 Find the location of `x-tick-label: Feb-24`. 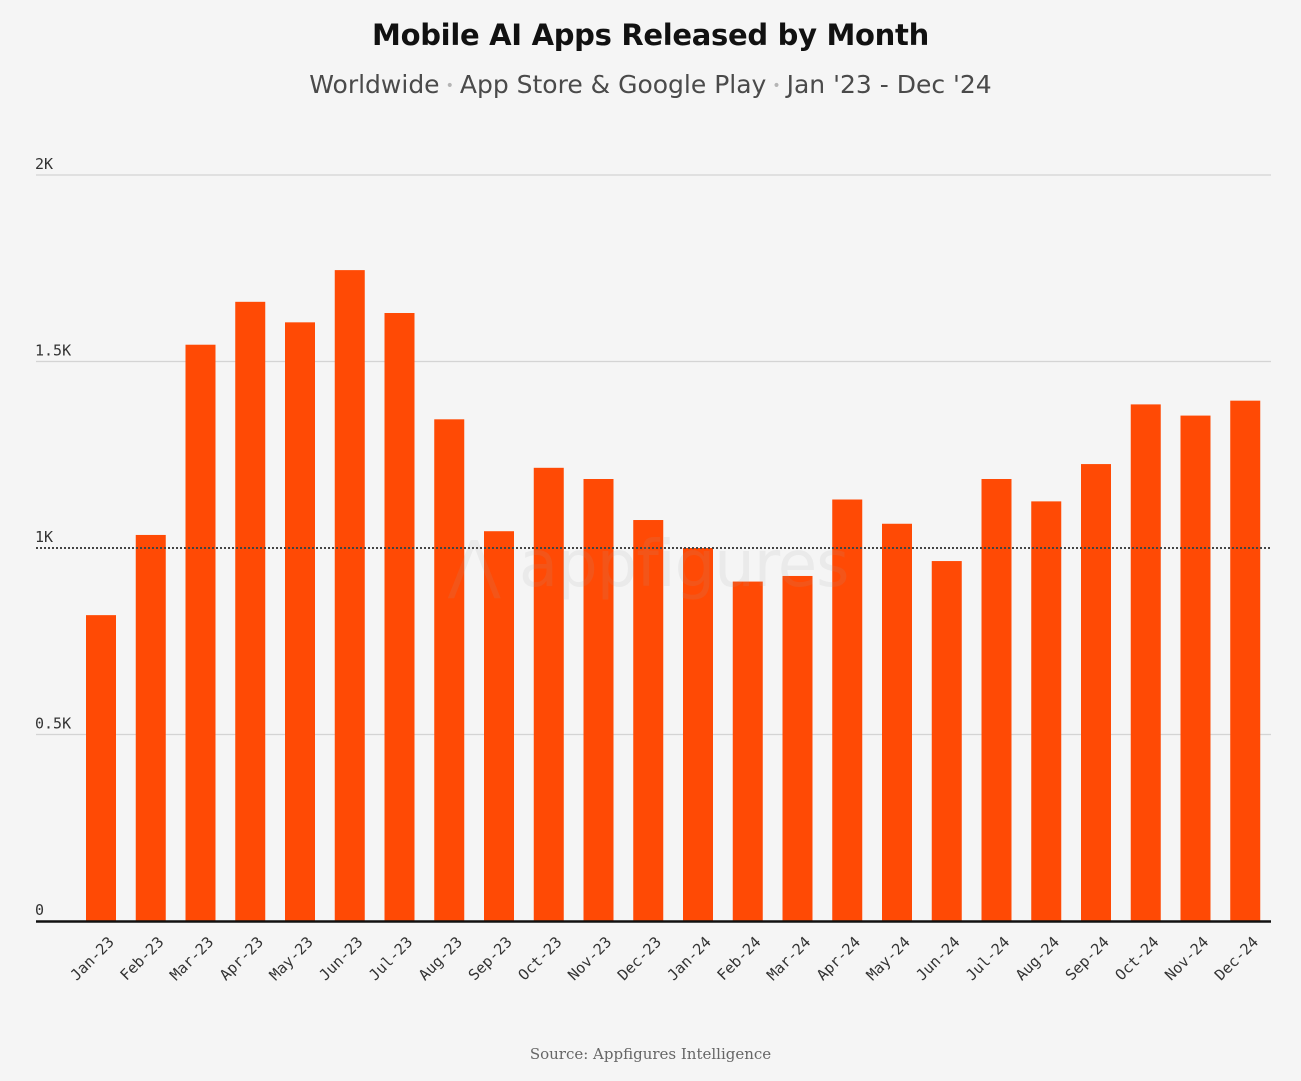

x-tick-label: Feb-24 is located at coordinates (738, 958).